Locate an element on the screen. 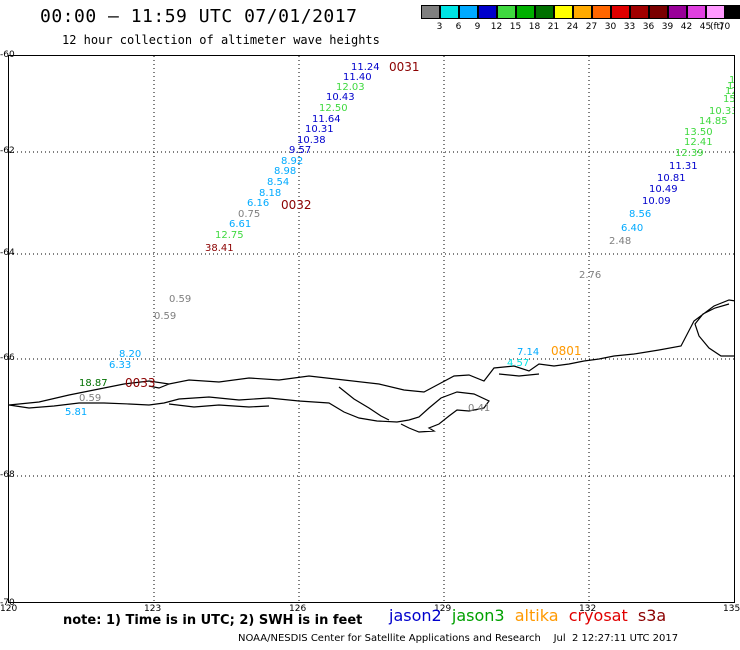 The image size is (740, 650). wave-height-label: 11.31 is located at coordinates (683, 166).